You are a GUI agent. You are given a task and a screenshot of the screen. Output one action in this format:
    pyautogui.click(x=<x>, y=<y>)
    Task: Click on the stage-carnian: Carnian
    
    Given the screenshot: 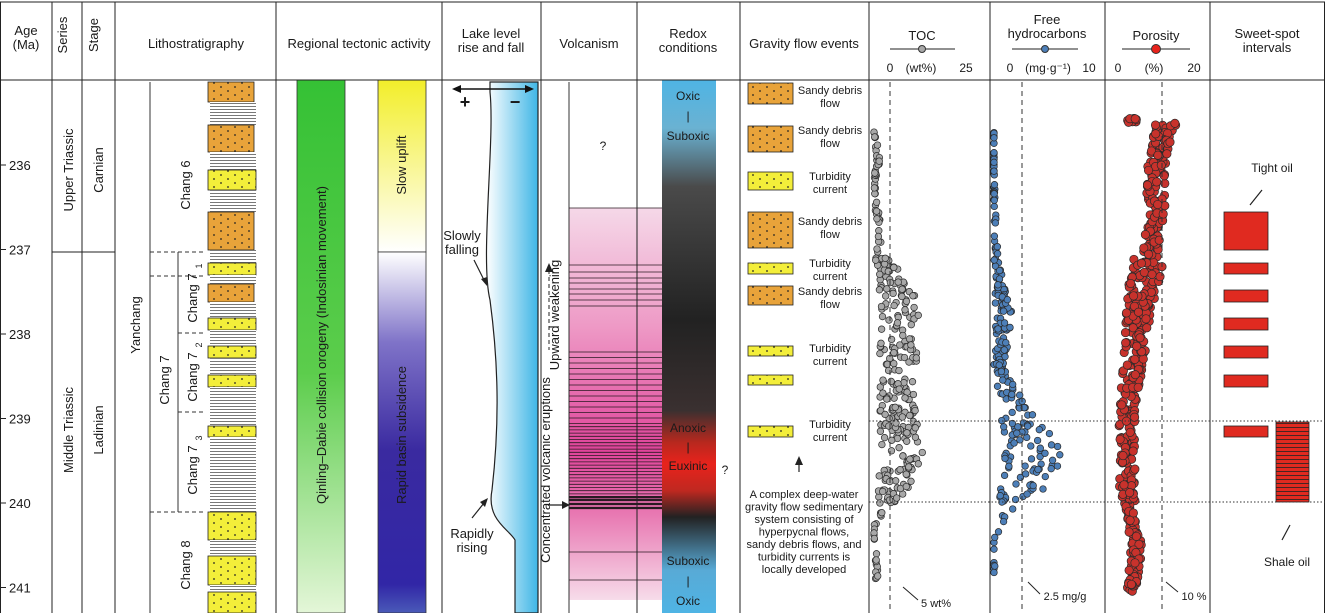 What is the action you would take?
    pyautogui.click(x=98, y=170)
    